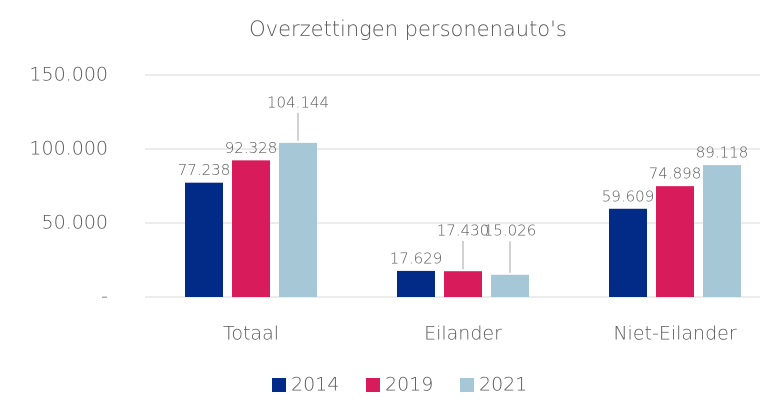  Describe the element at coordinates (68, 75) in the screenshot. I see `y-tick-label: 150.000` at that location.